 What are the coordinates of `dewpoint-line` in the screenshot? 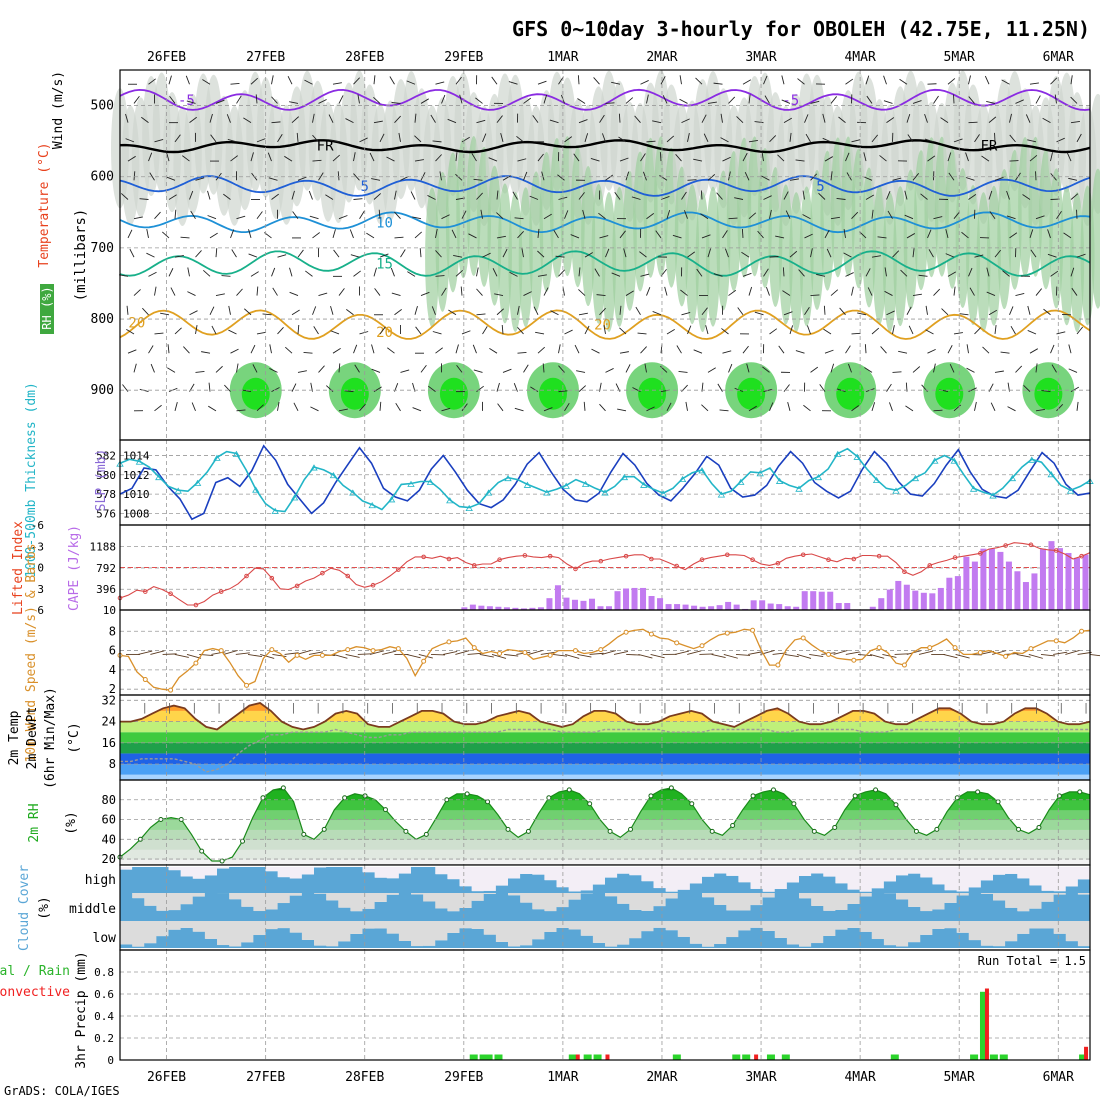 It's located at (605, 750).